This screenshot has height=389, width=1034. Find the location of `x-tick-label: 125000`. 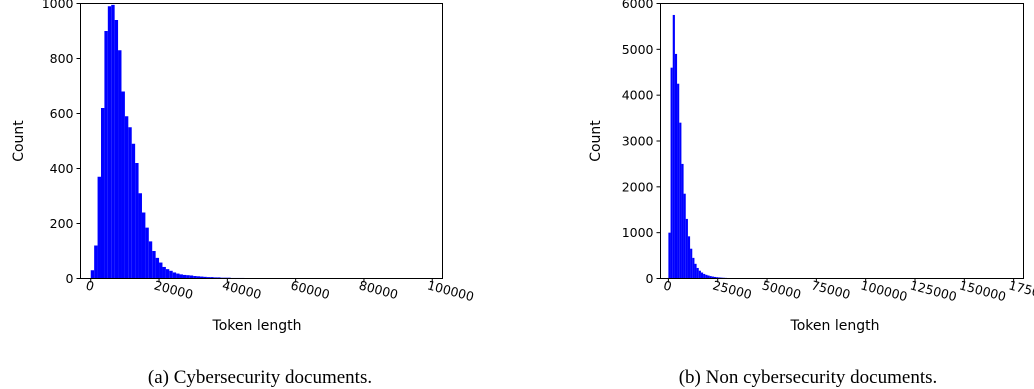

x-tick-label: 125000 is located at coordinates (933, 290).